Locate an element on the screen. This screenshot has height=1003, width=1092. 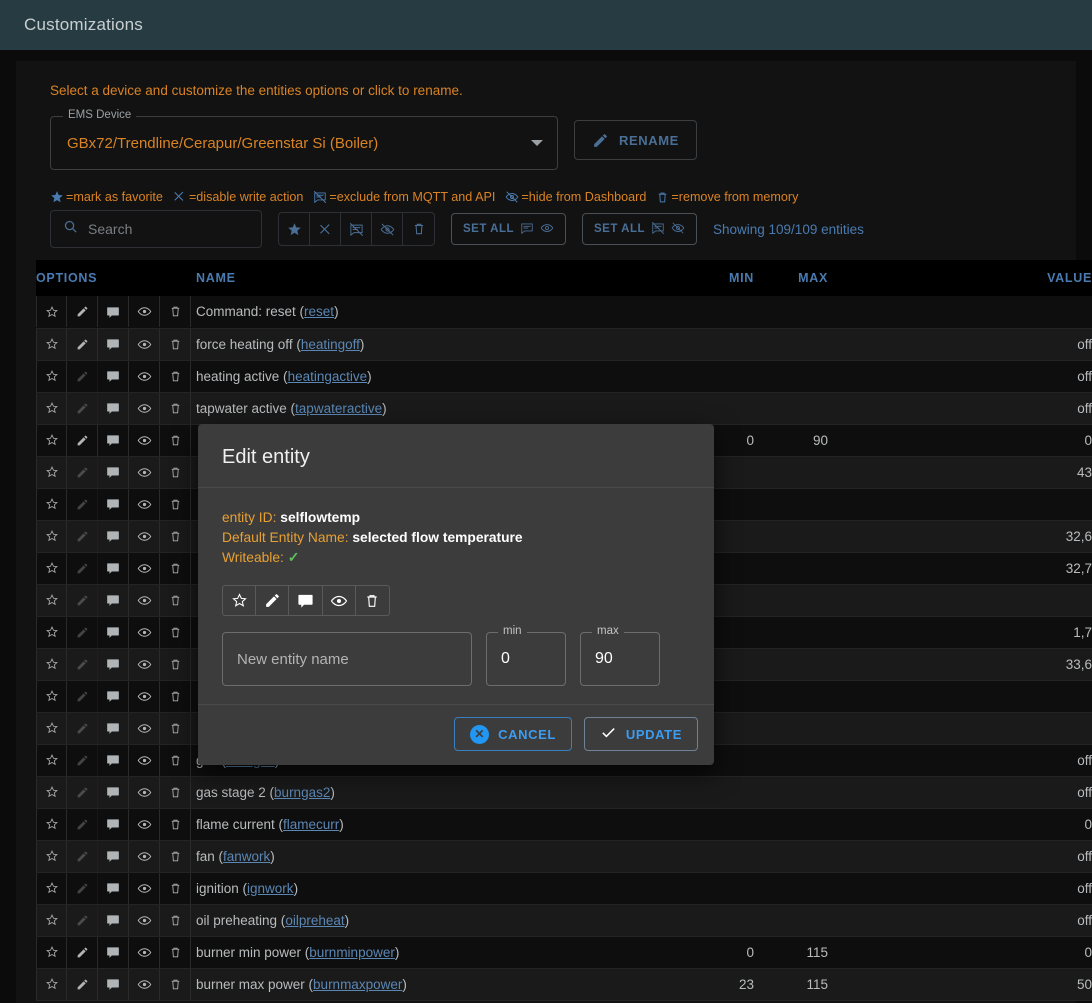
row-name-cell: Command: reset (reset) is located at coordinates (433, 312).